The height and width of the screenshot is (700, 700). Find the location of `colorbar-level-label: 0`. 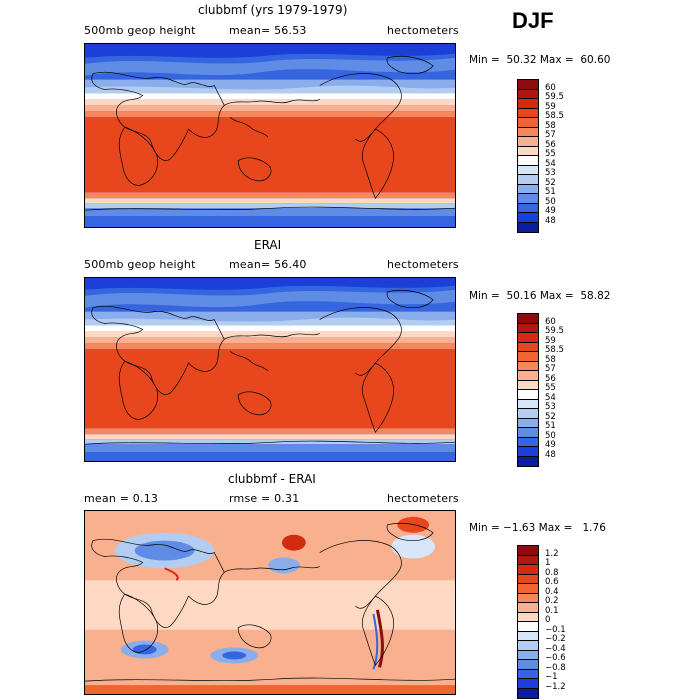

colorbar-level-label: 0 is located at coordinates (548, 620).